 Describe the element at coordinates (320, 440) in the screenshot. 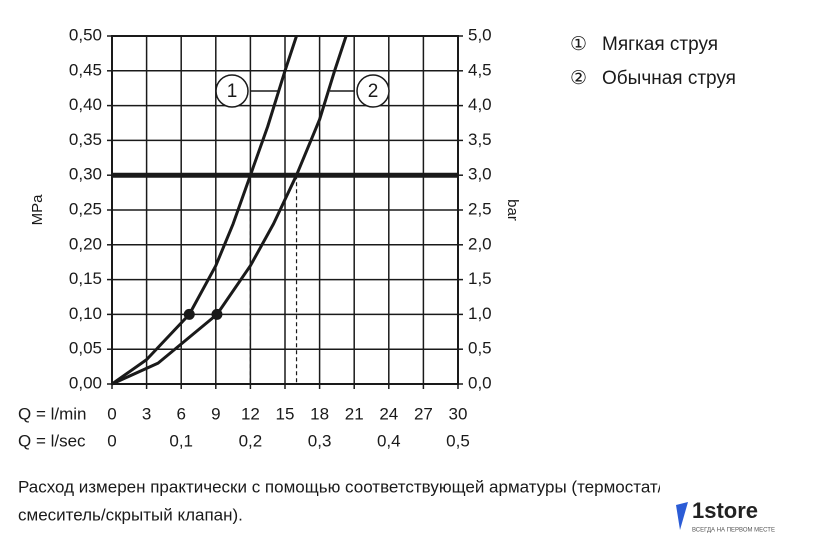

I see `x2-tick-label: 0,3` at that location.